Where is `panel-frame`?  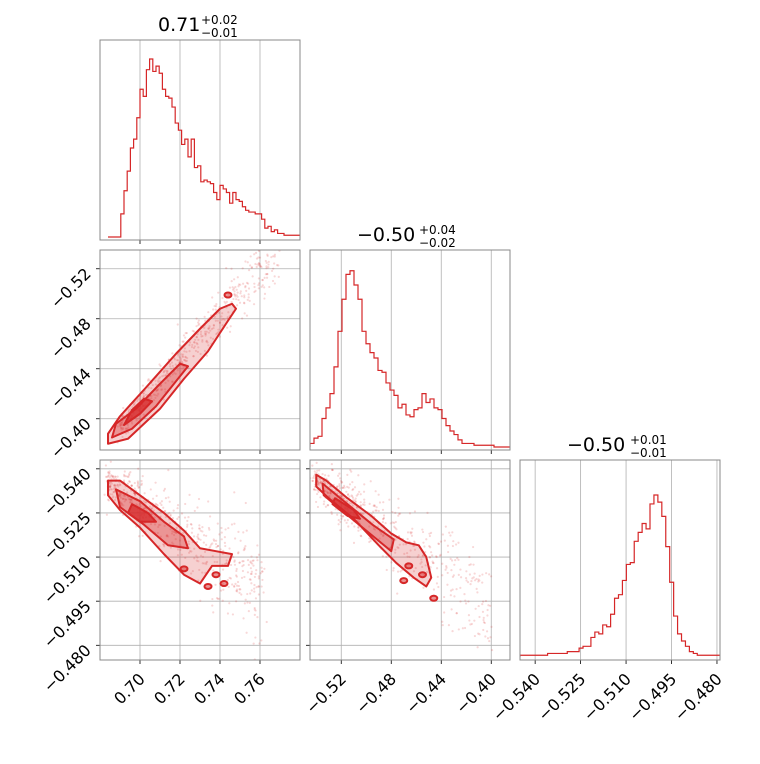 panel-frame is located at coordinates (200, 350).